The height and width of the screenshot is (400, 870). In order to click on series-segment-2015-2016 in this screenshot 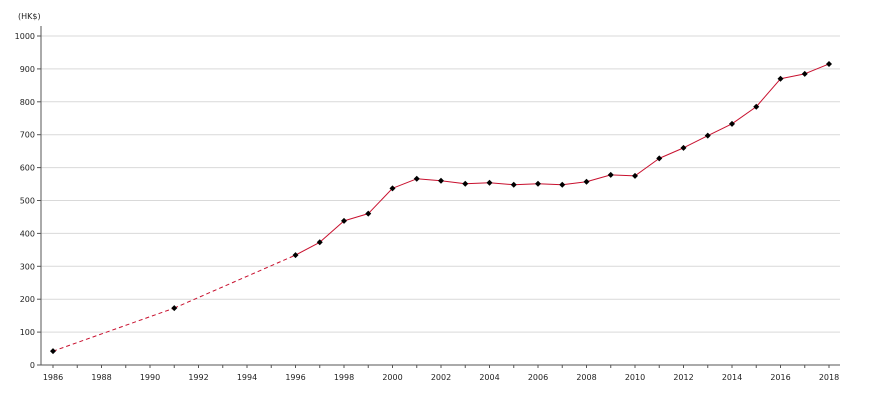, I will do `click(768, 93)`.